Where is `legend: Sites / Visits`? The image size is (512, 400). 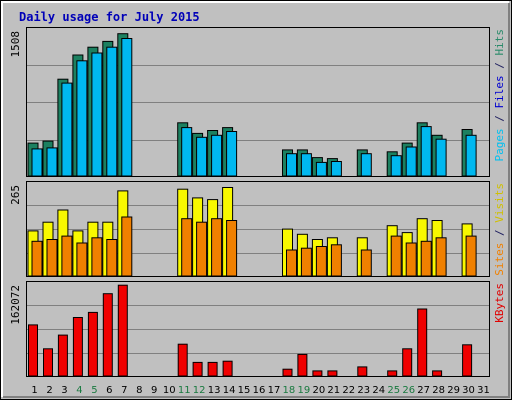
legend: Sites / Visits is located at coordinates (499, 229).